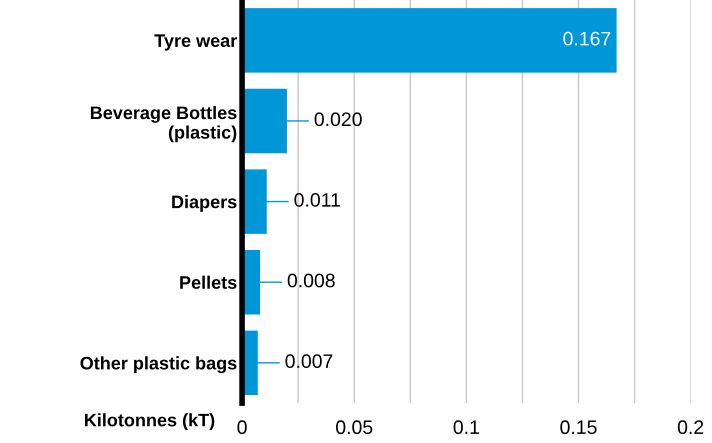 The image size is (712, 443). What do you see at coordinates (158, 365) in the screenshot?
I see `y-tick-label: Other plastic bags` at bounding box center [158, 365].